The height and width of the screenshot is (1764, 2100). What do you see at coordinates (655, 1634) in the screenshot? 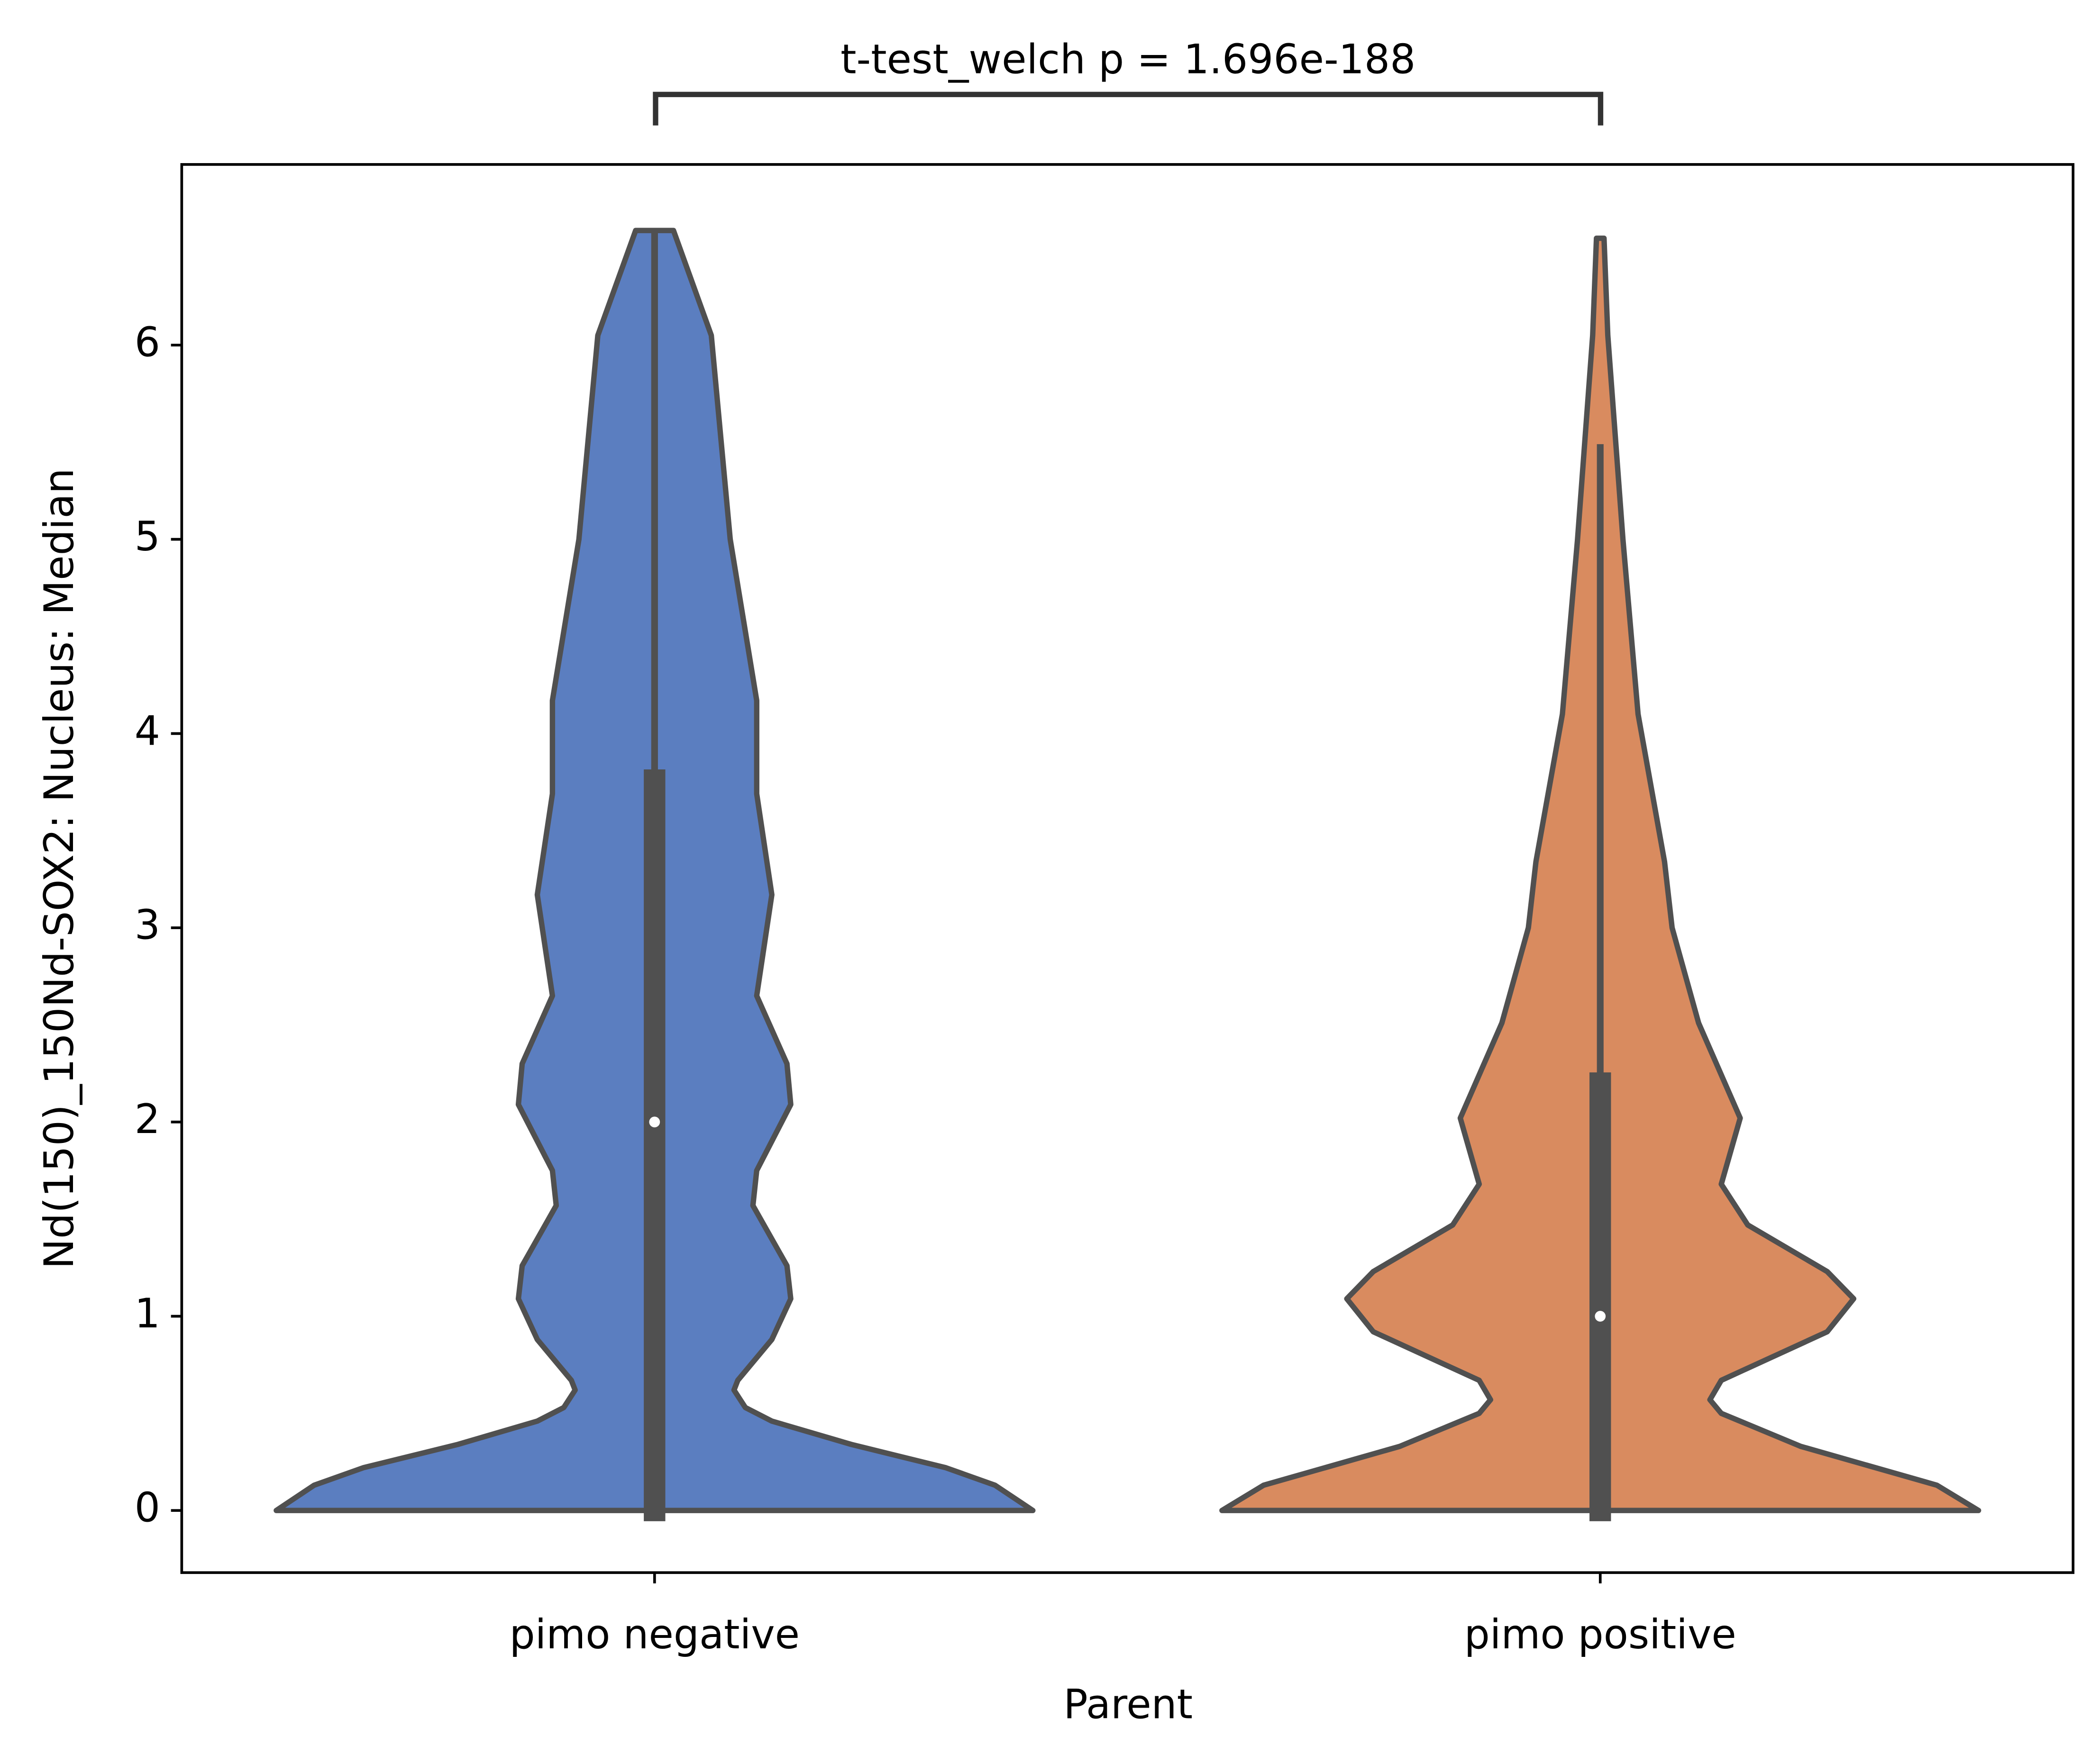
I see `x-tick-label: pimo negative` at bounding box center [655, 1634].